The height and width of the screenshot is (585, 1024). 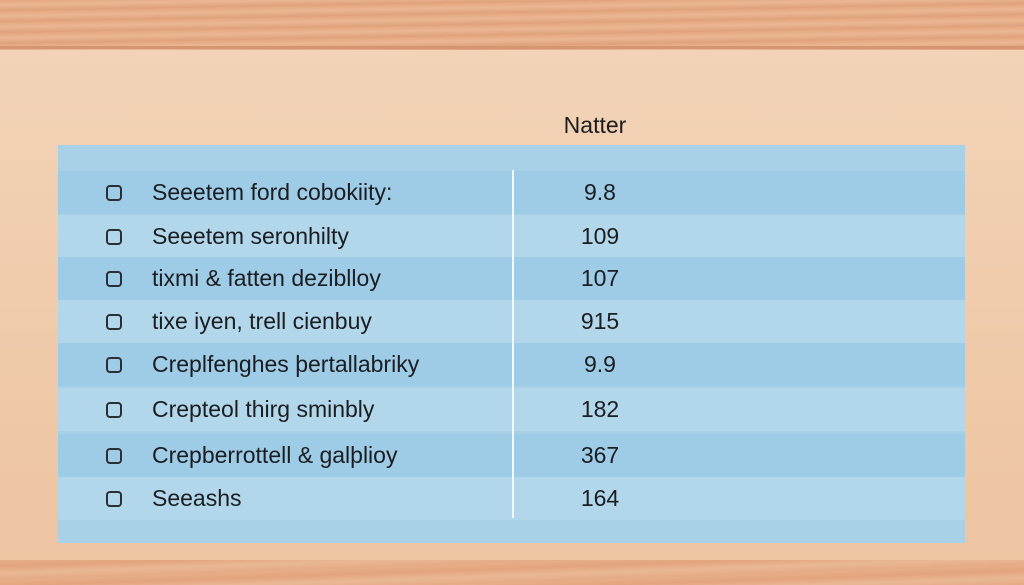 I want to click on table-row: Seeetem ford cobokiity: 9.8, so click(x=511, y=192).